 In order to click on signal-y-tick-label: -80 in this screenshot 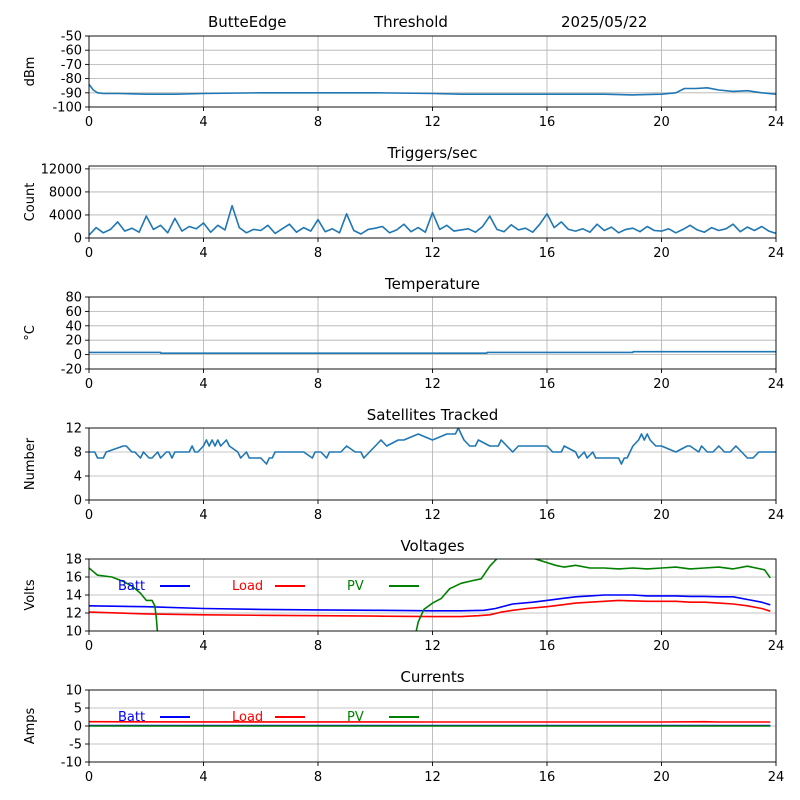, I will do `click(71, 79)`.